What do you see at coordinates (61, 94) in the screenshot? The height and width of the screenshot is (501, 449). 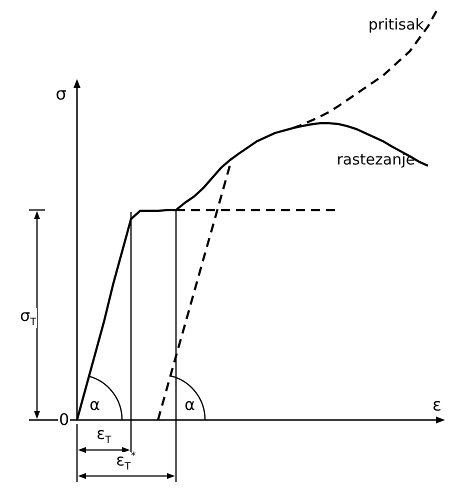 I see `y-axis-title: σ` at bounding box center [61, 94].